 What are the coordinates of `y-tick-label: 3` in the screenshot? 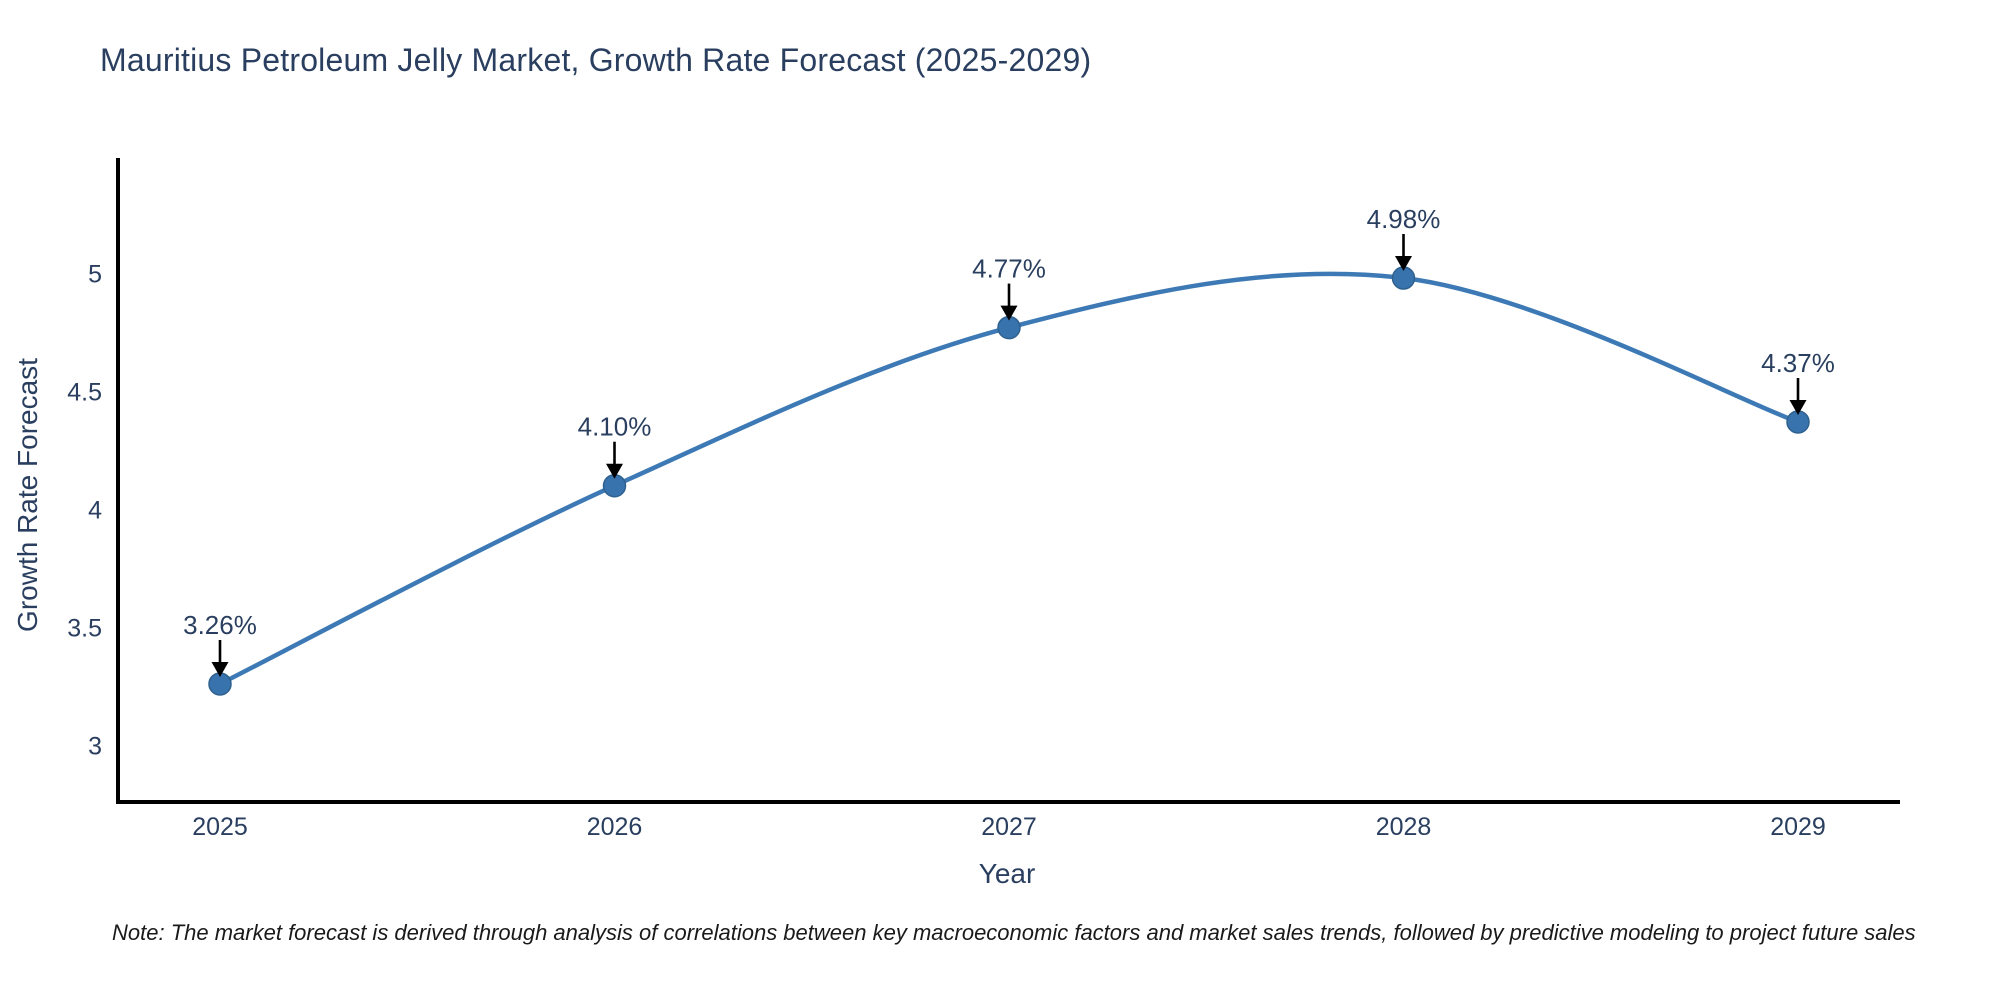 It's located at (95, 746).